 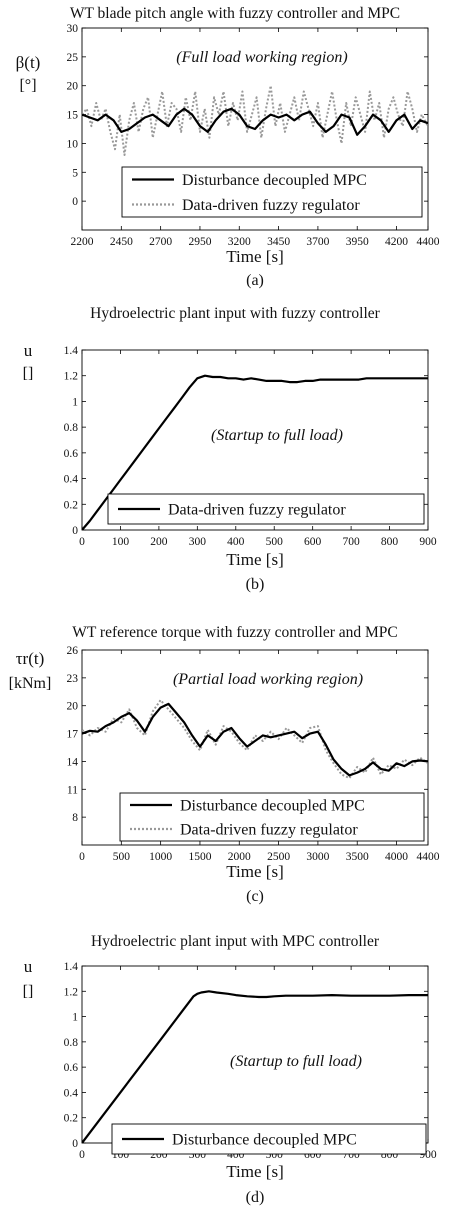 I want to click on x-tick-label: 3450, so click(x=278, y=242).